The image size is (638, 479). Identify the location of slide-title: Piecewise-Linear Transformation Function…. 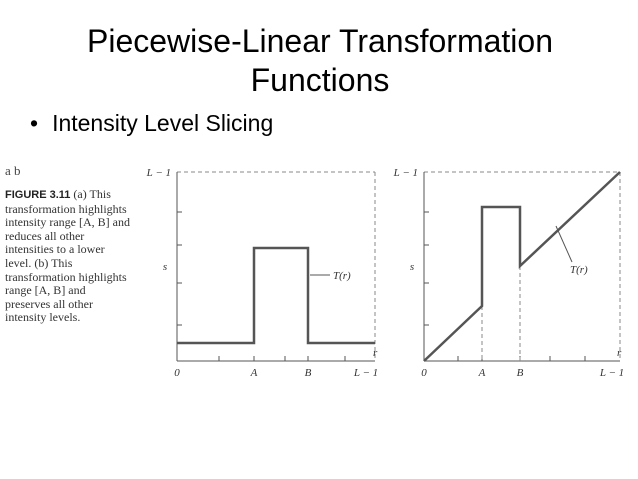
(320, 60).